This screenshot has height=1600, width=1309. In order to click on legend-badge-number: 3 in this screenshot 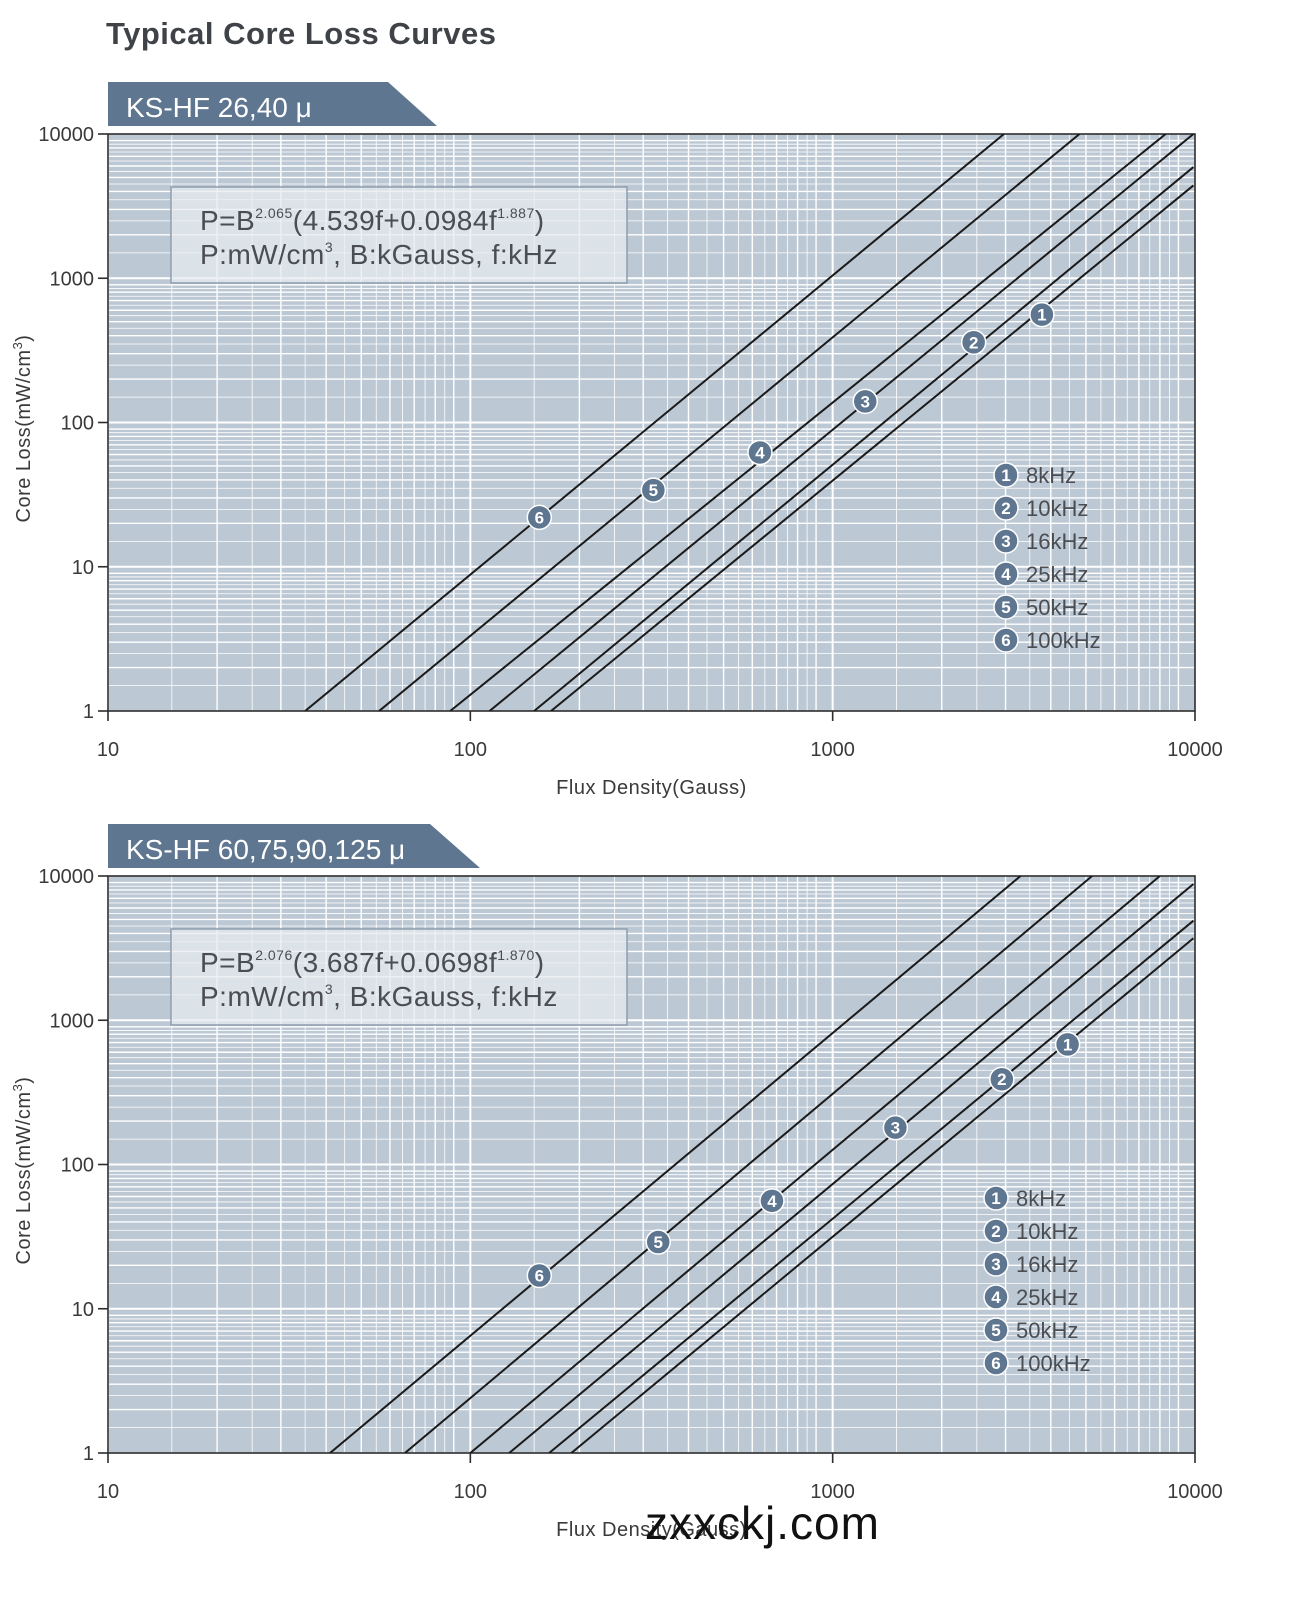, I will do `click(1005, 541)`.